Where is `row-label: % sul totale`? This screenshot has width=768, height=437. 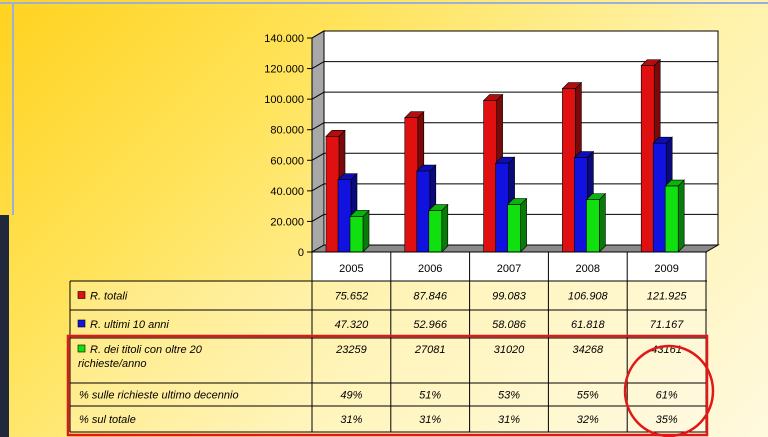 row-label: % sul totale is located at coordinates (107, 420).